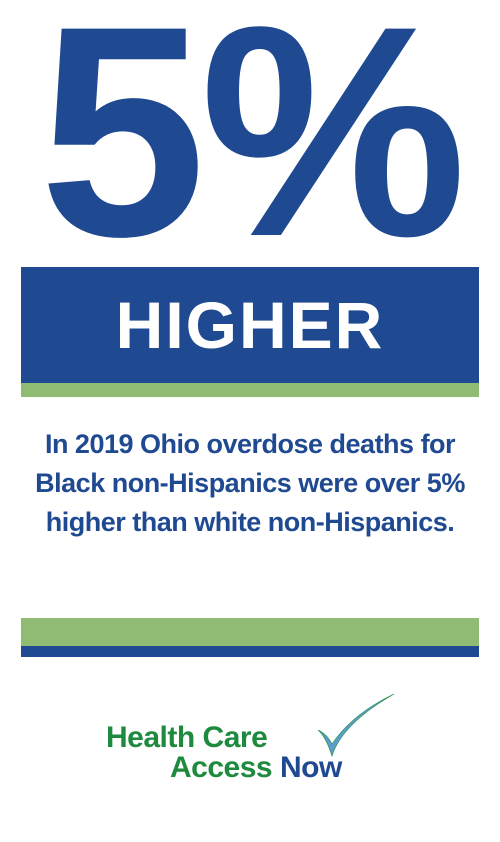 Image resolution: width=500 pixels, height=842 pixels. Describe the element at coordinates (181, 767) in the screenshot. I see `logo-letter-a: A` at that location.